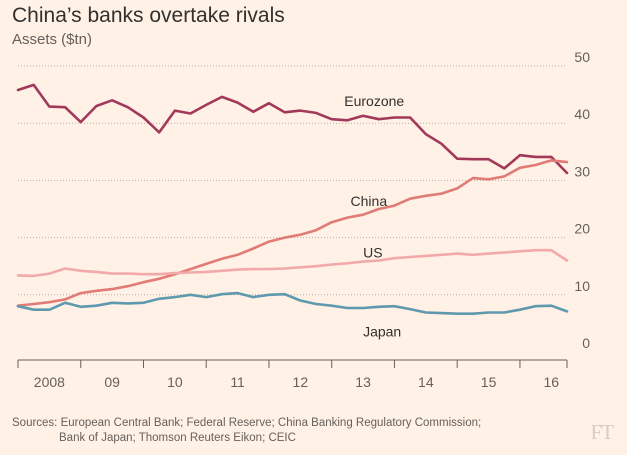 The height and width of the screenshot is (455, 627). I want to click on series-label-japan: Japan, so click(382, 332).